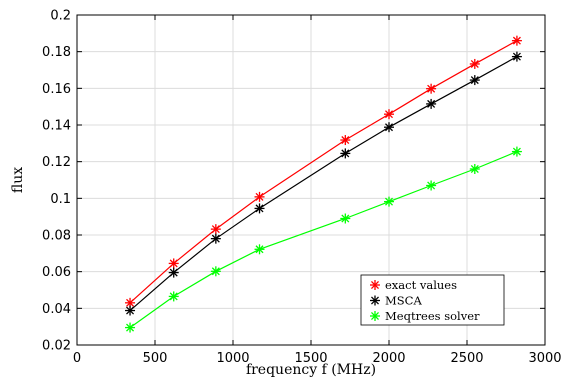  I want to click on y-tick-label: 0.16, so click(56, 89).